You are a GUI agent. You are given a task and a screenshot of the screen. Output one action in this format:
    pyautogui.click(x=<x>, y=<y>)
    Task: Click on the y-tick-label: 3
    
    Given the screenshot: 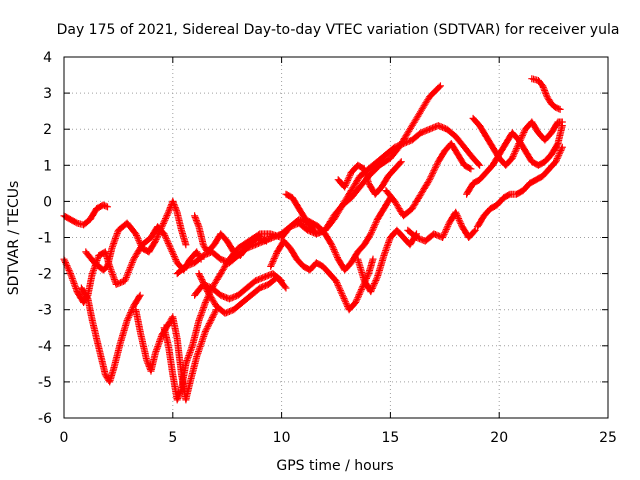 What is the action you would take?
    pyautogui.click(x=47, y=94)
    